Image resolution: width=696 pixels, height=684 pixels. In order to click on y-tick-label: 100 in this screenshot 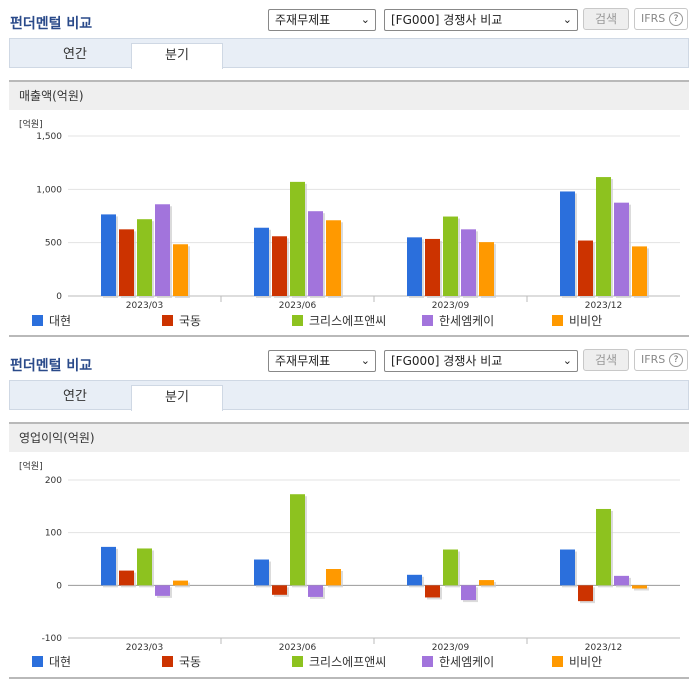, I will do `click(53, 534)`.